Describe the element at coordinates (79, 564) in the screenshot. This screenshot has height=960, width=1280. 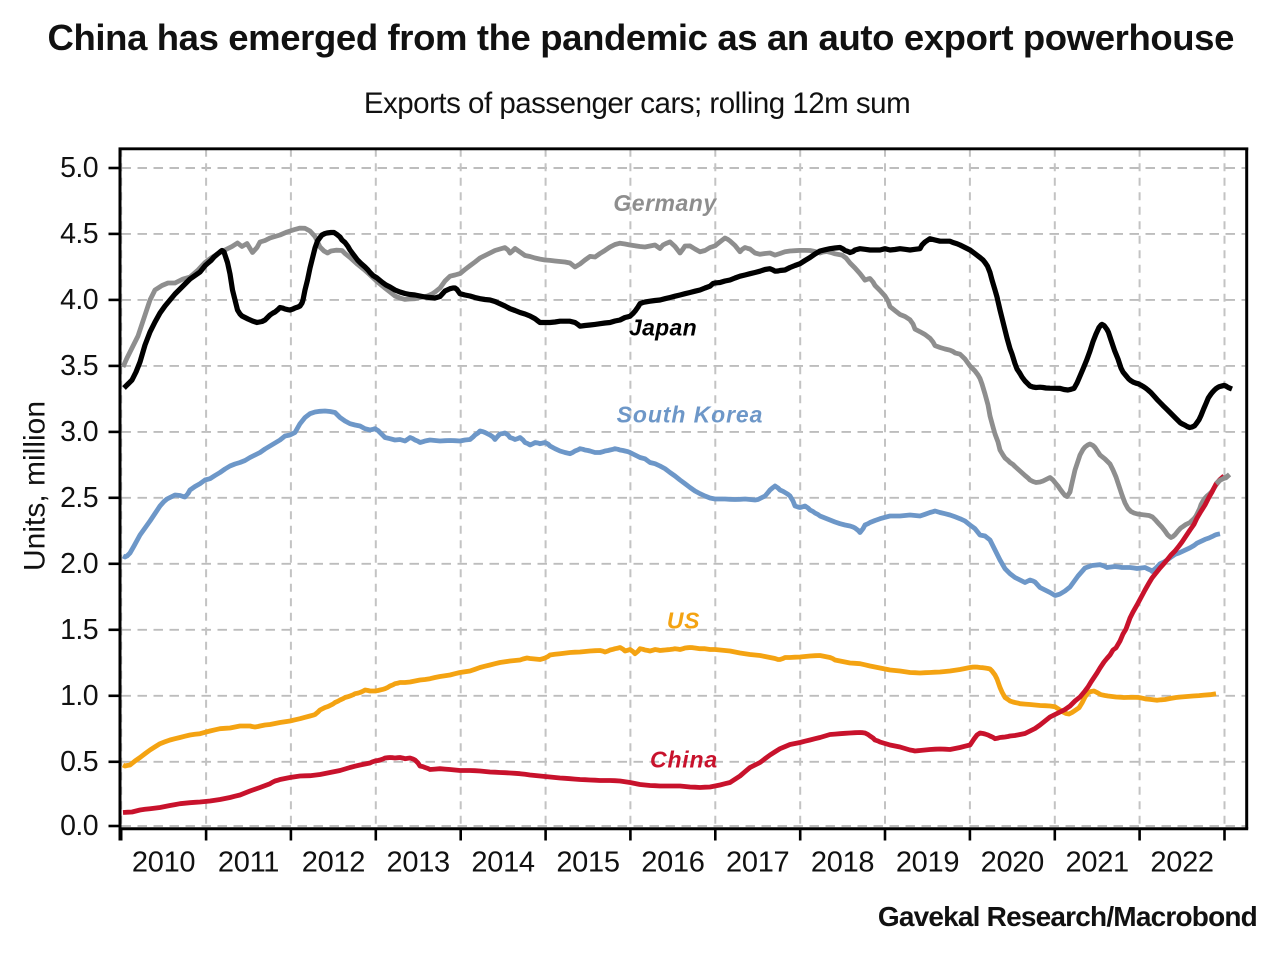
I see `svg-text: 2.0` at that location.